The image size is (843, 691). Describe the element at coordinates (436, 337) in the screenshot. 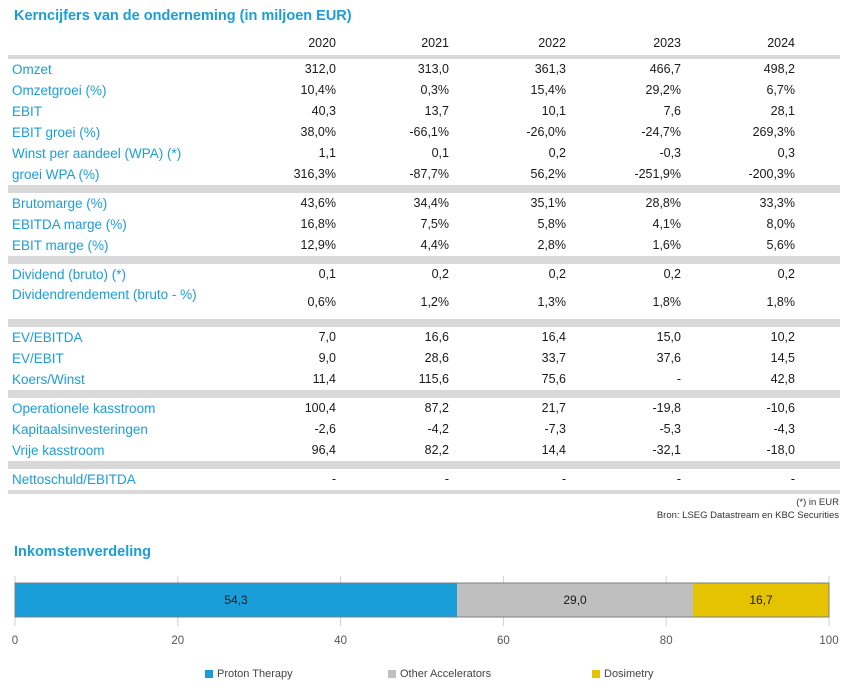

I see `table-cell: 16,6` at that location.